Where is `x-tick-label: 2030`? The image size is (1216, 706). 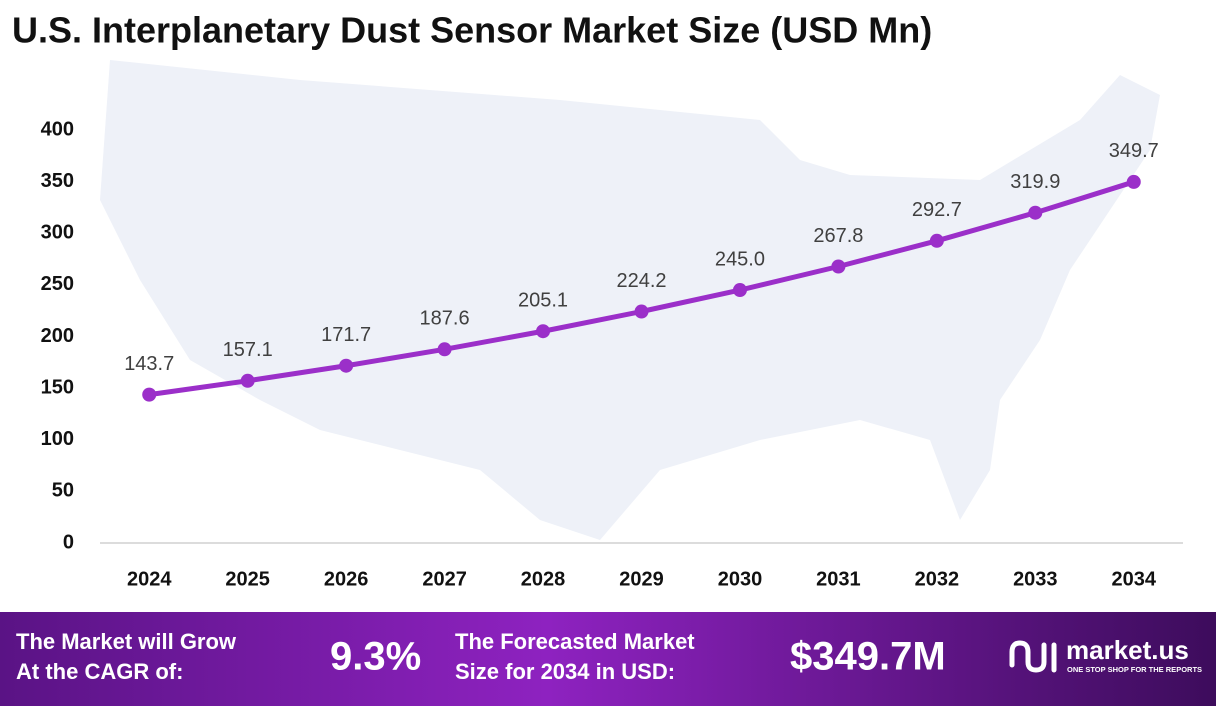
x-tick-label: 2030 is located at coordinates (740, 579).